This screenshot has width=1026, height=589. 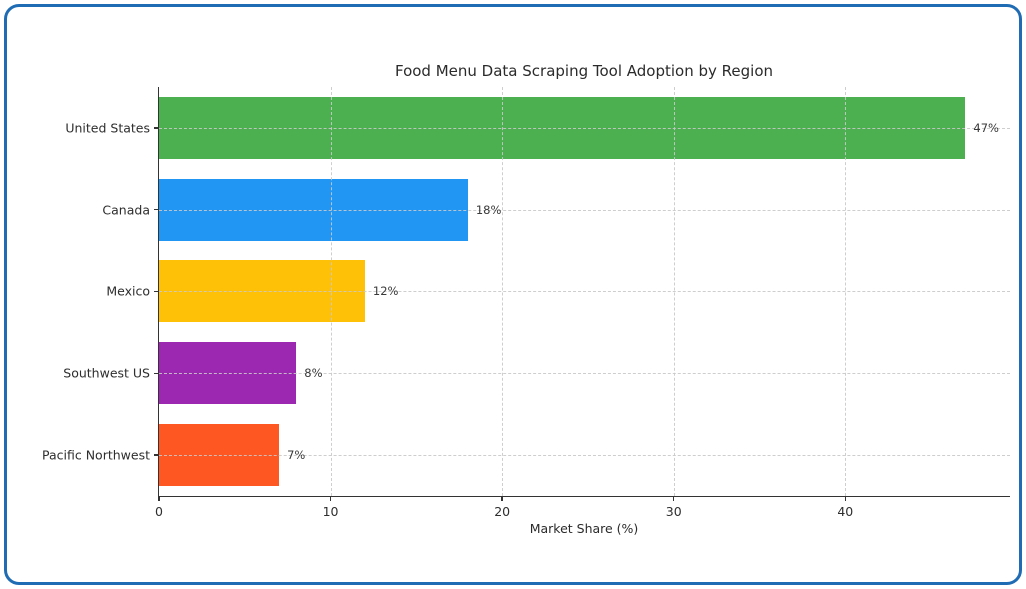 I want to click on bar-row: Mexico 12%, so click(x=558, y=292).